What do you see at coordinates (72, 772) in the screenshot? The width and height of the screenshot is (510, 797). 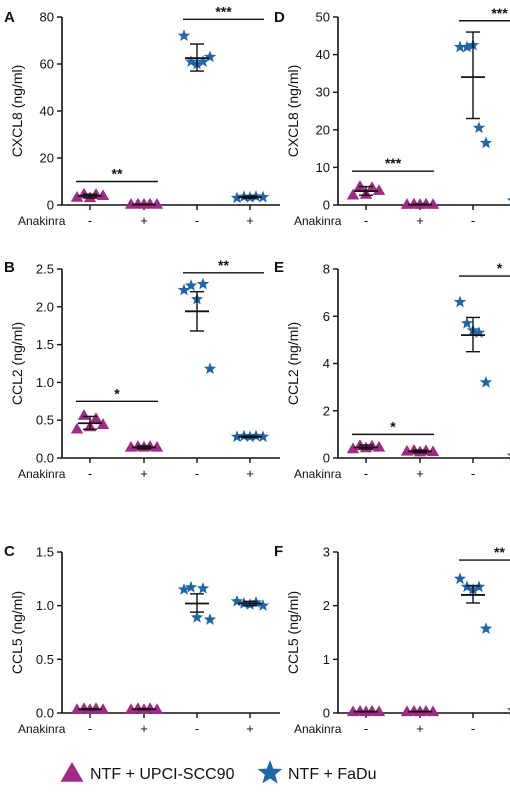 I see `legend-triangle-icon` at bounding box center [72, 772].